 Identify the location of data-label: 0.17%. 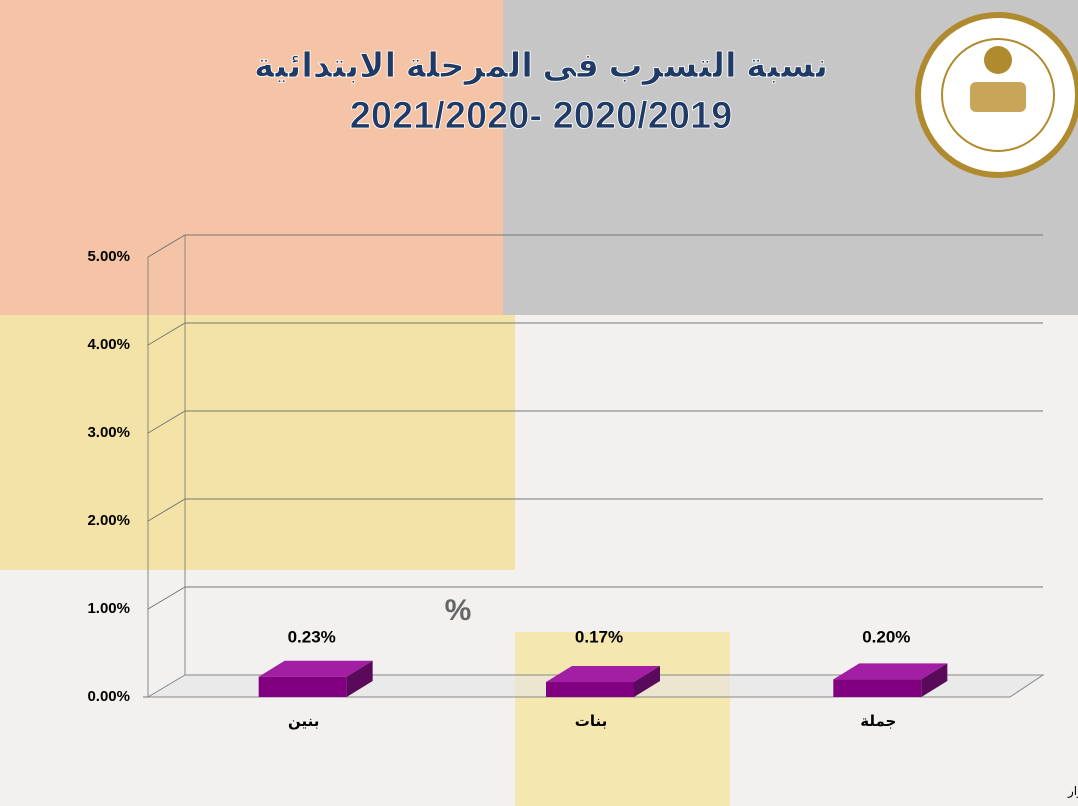
(599, 636).